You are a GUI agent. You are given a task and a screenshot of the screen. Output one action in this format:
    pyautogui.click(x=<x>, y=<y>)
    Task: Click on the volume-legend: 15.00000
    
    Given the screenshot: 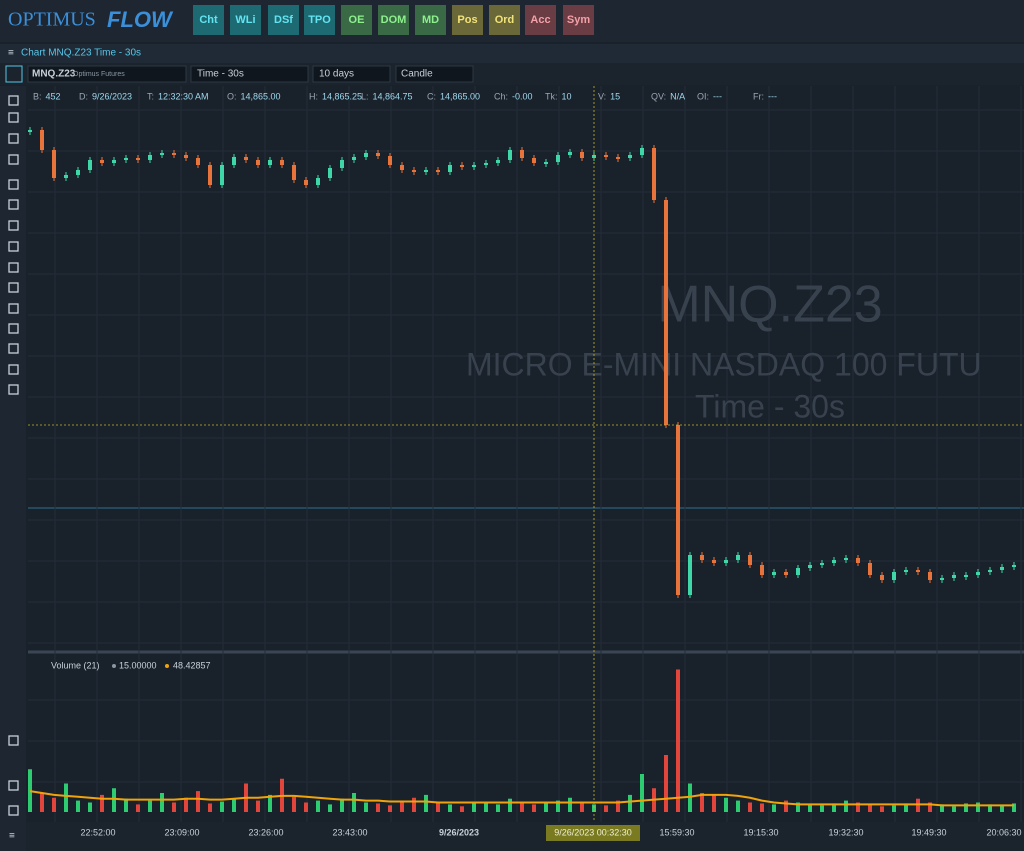 What is the action you would take?
    pyautogui.click(x=138, y=665)
    